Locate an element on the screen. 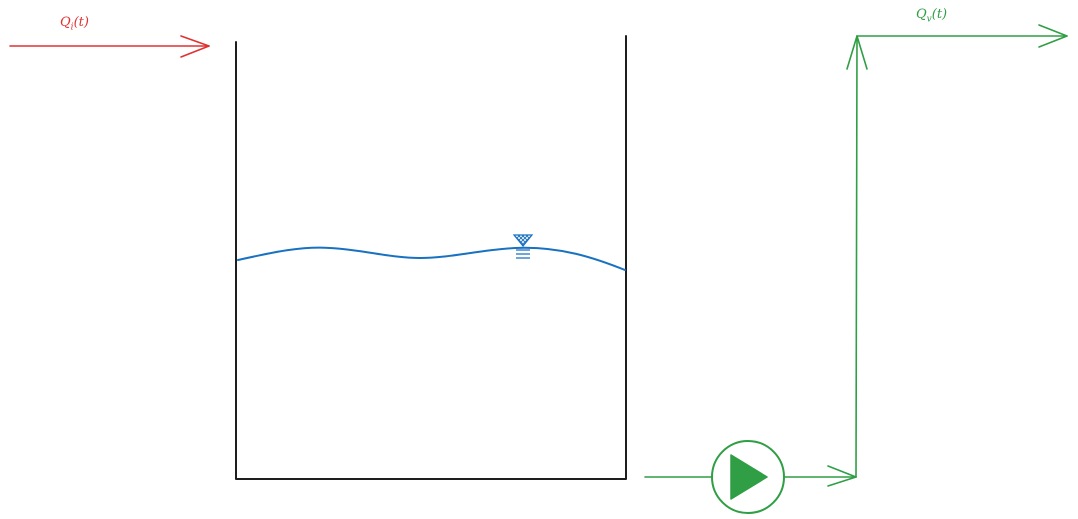  inflow-label: Qi(t) is located at coordinates (74, 24).